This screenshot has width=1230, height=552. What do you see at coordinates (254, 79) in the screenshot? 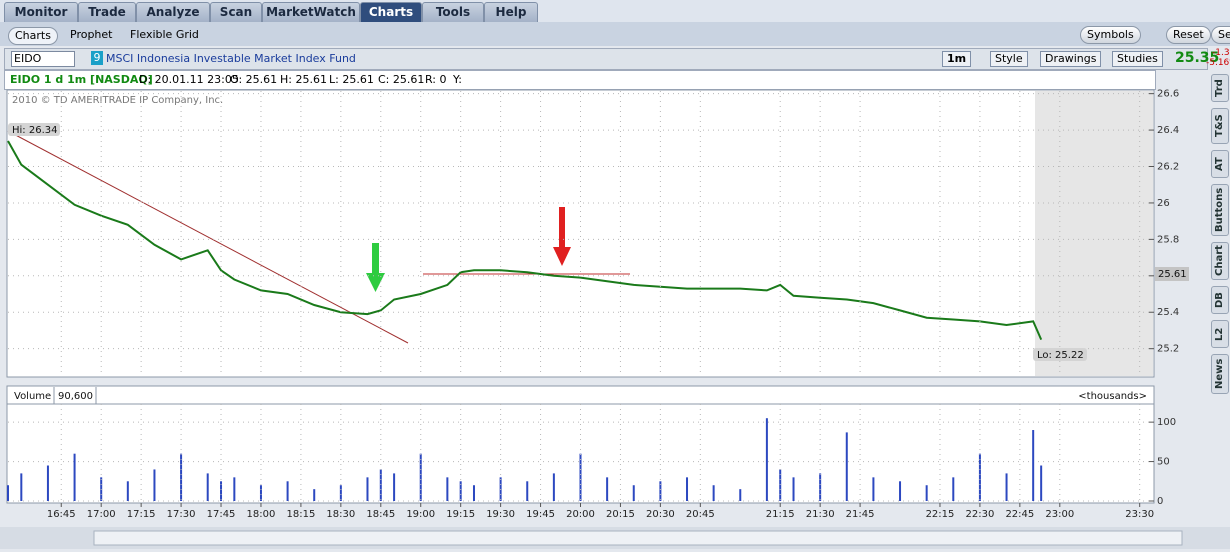
I see `info-field: O: 25.61` at bounding box center [254, 79].